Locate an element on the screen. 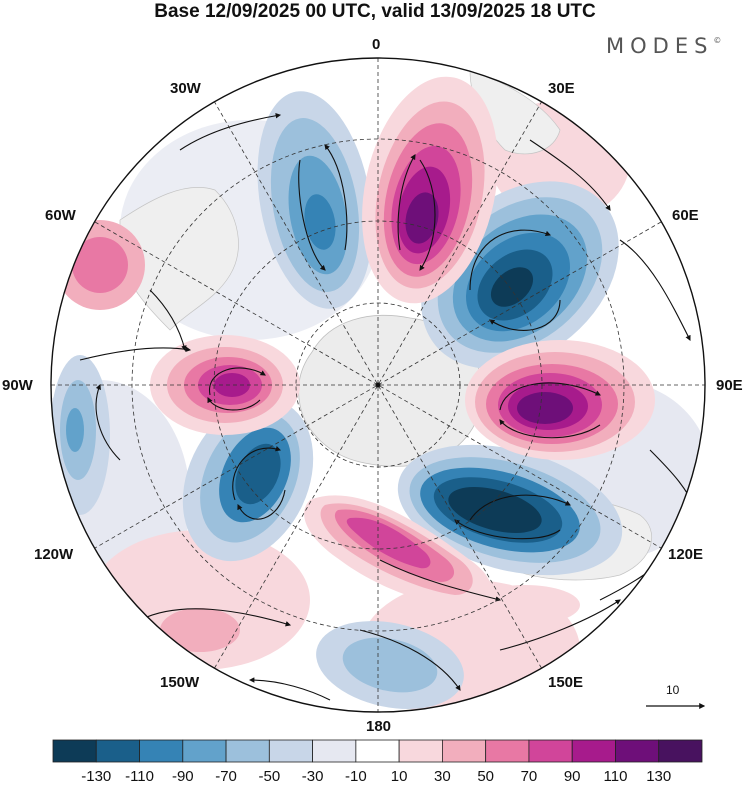 The image size is (750, 785). colorbar-tick-label: 30 is located at coordinates (442, 776).